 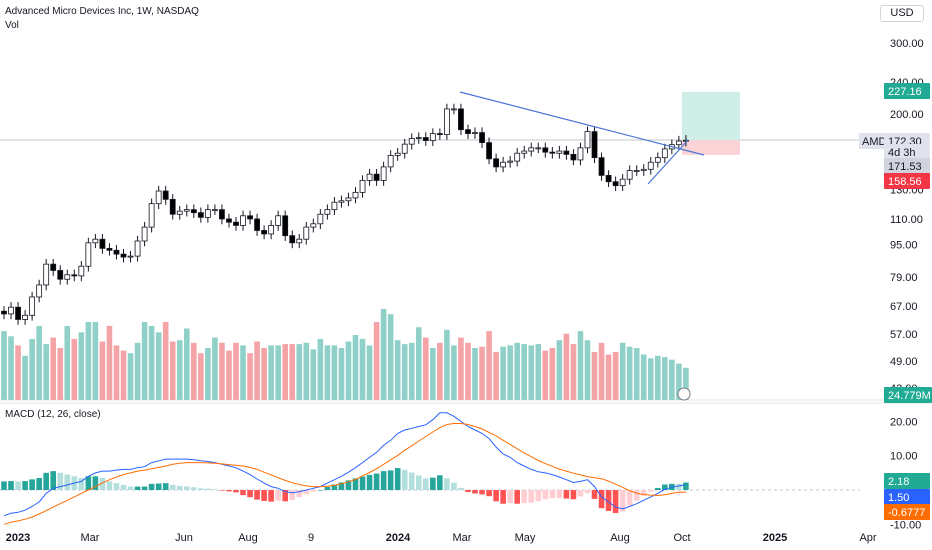 What do you see at coordinates (907, 181) in the screenshot?
I see `stop-price-label-bg` at bounding box center [907, 181].